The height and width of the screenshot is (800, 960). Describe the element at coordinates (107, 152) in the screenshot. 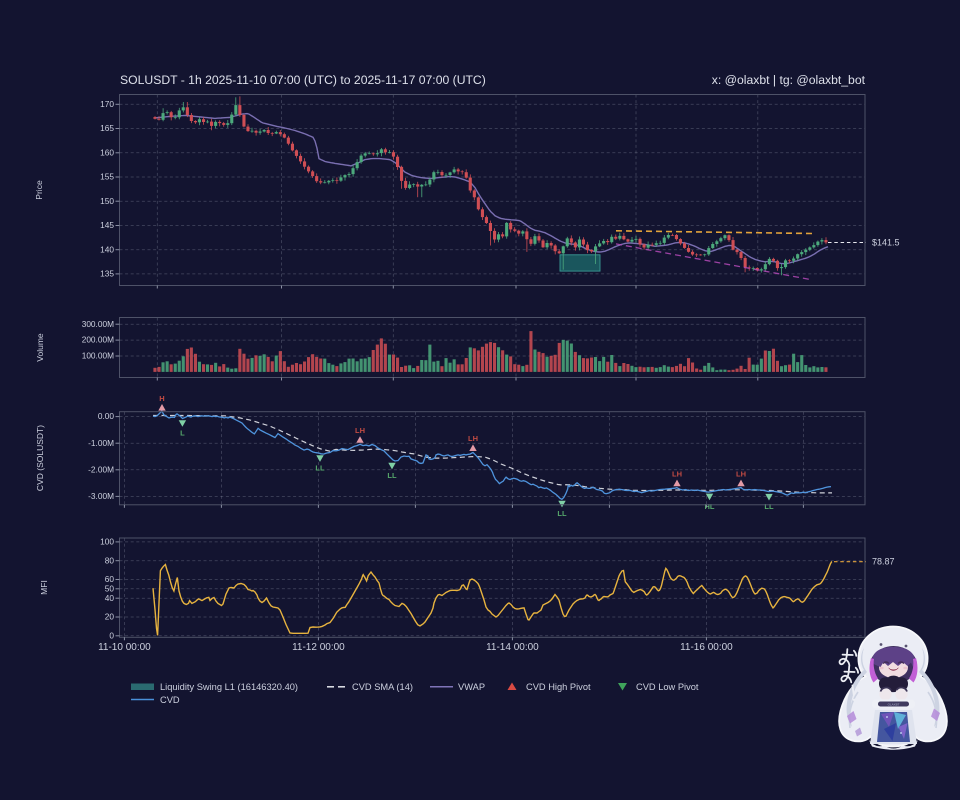

I see `svg-text: 160` at that location.